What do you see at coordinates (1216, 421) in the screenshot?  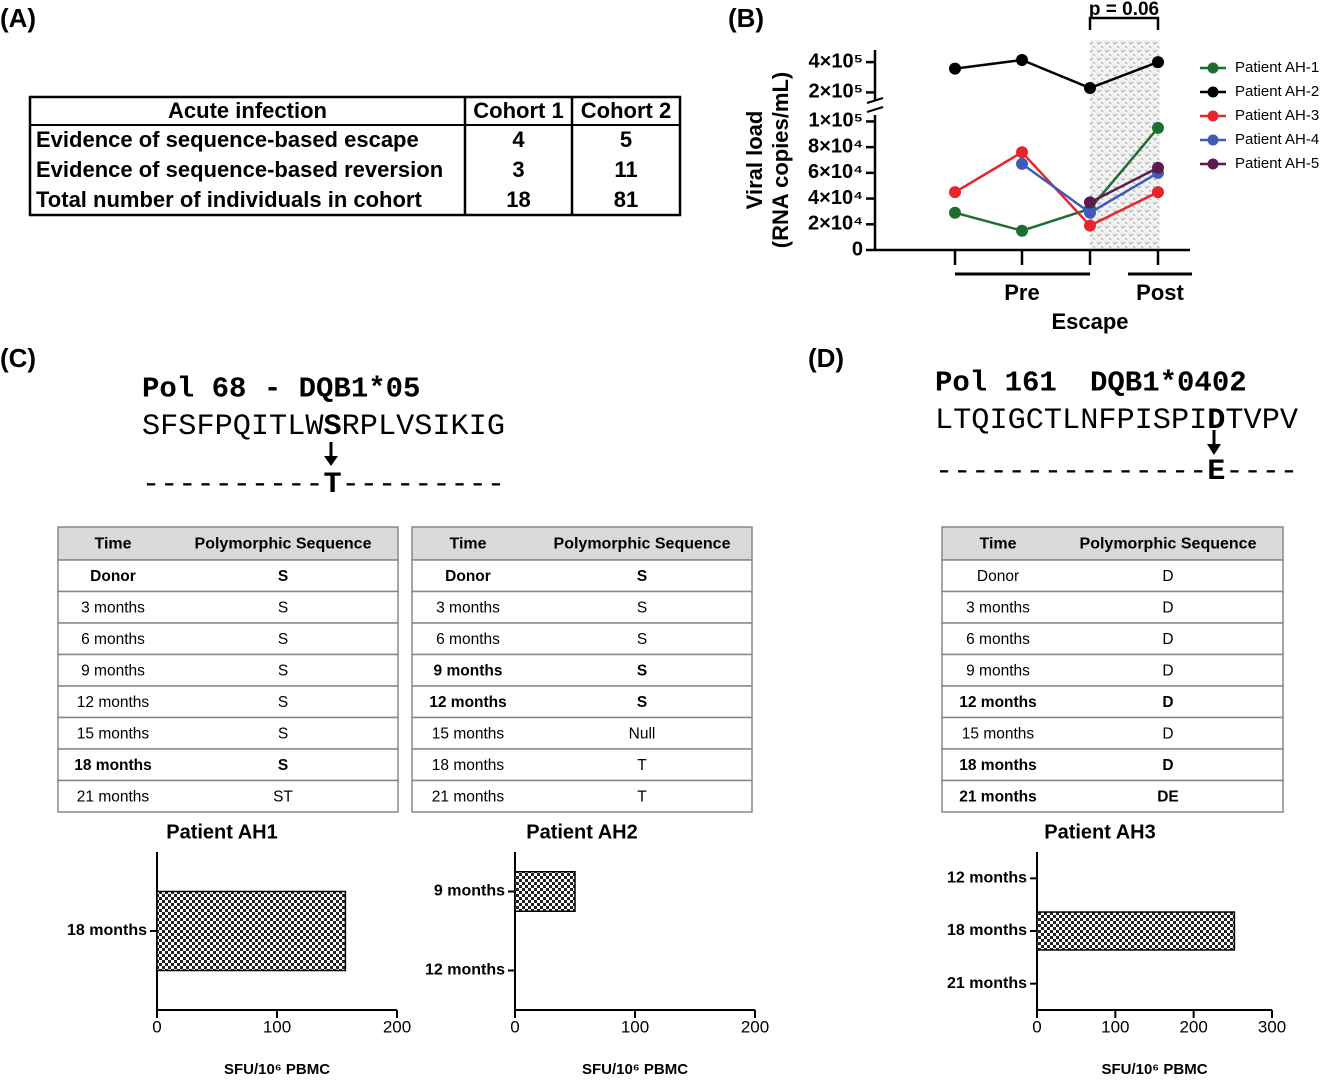 I see `sequence: D` at bounding box center [1216, 421].